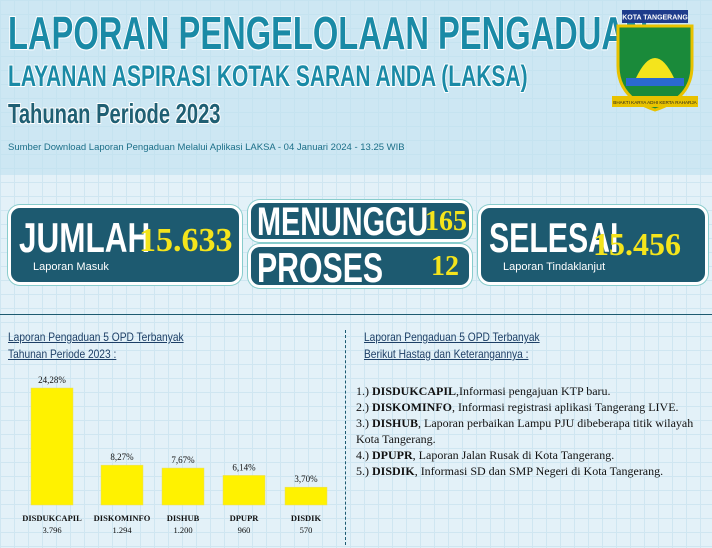 Image resolution: width=712 pixels, height=548 pixels. I want to click on details-subtitle: Berikut Hastag dan Keterangannya :, so click(446, 354).